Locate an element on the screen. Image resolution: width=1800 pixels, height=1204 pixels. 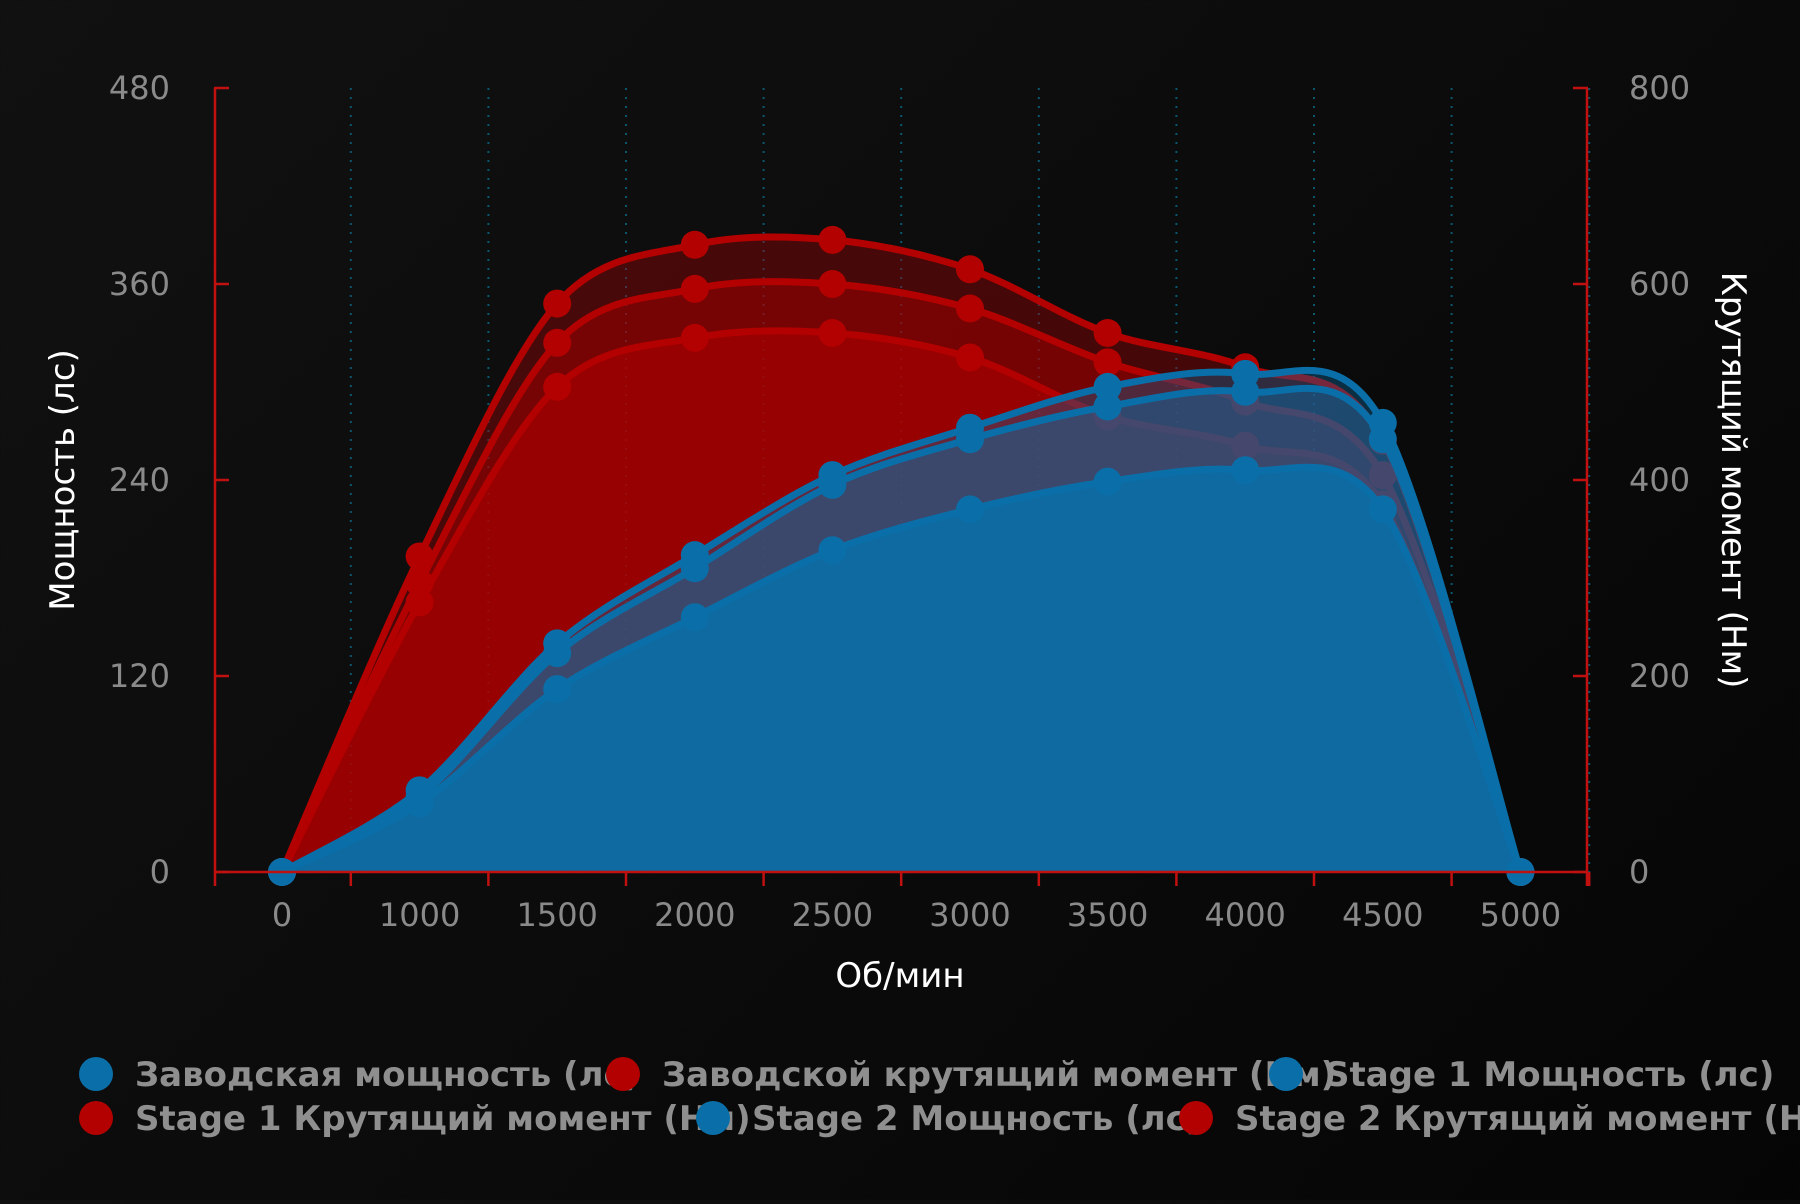
x-axis-title: Об/мин is located at coordinates (899, 976).